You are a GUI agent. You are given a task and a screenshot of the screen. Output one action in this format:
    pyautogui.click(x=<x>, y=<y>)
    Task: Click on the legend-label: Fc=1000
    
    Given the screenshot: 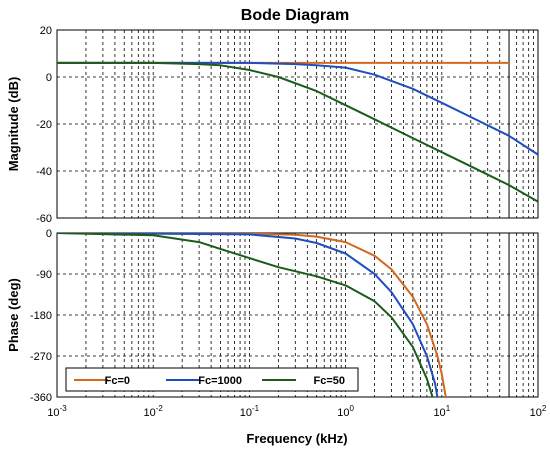 What is the action you would take?
    pyautogui.click(x=220, y=381)
    